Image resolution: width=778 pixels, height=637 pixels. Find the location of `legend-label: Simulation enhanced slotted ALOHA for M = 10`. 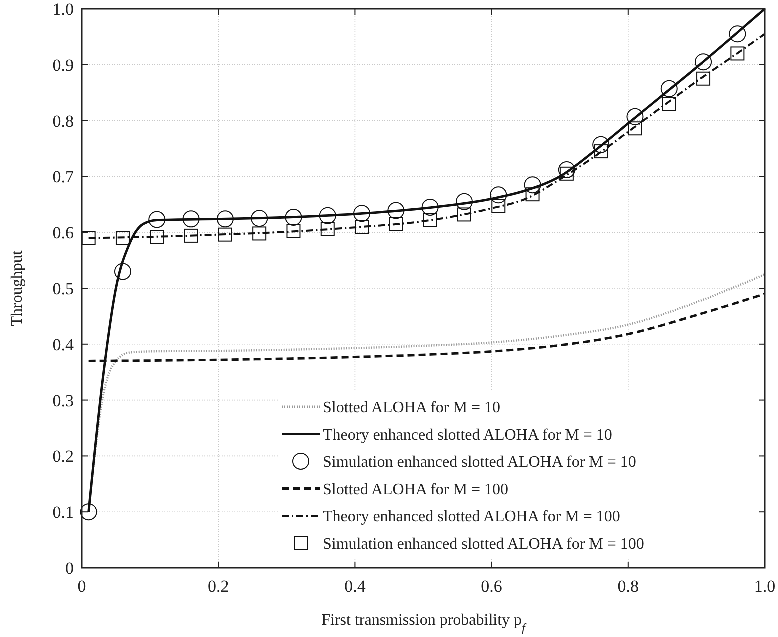

legend-label: Simulation enhanced slotted ALOHA for M = 10 is located at coordinates (479, 463).